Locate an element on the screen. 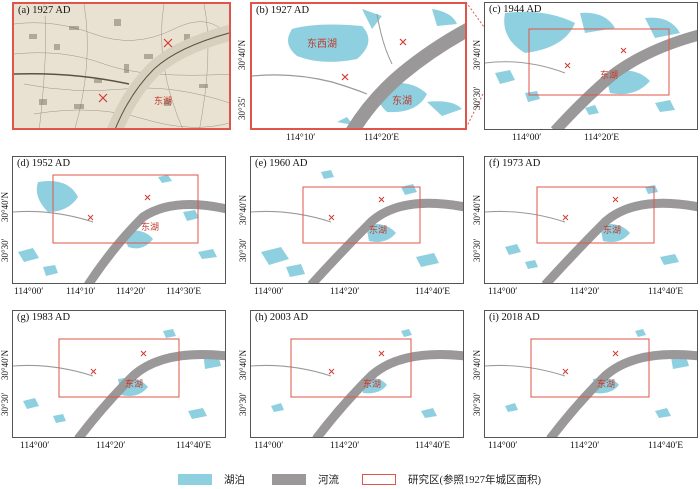 The image size is (700, 489). map-i: 东湖 is located at coordinates (591, 383).